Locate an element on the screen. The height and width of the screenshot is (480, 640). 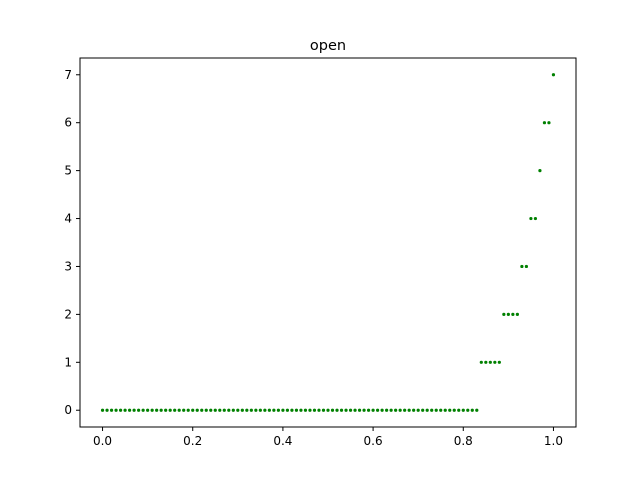
x-tick-label: 0.8 is located at coordinates (463, 441).